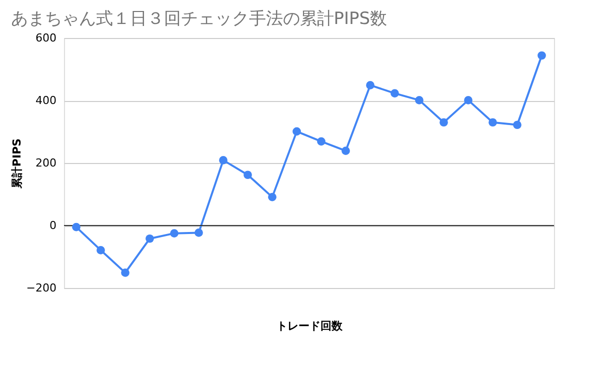 Image resolution: width=600 pixels, height=371 pixels. Describe the element at coordinates (46, 100) in the screenshot. I see `y-tick-label: 400` at that location.